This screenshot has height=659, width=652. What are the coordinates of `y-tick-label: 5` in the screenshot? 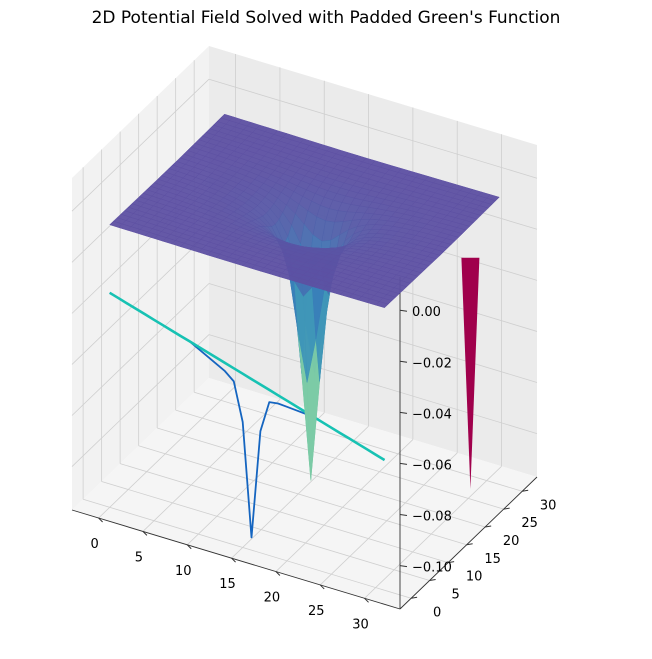 It's located at (455, 594).